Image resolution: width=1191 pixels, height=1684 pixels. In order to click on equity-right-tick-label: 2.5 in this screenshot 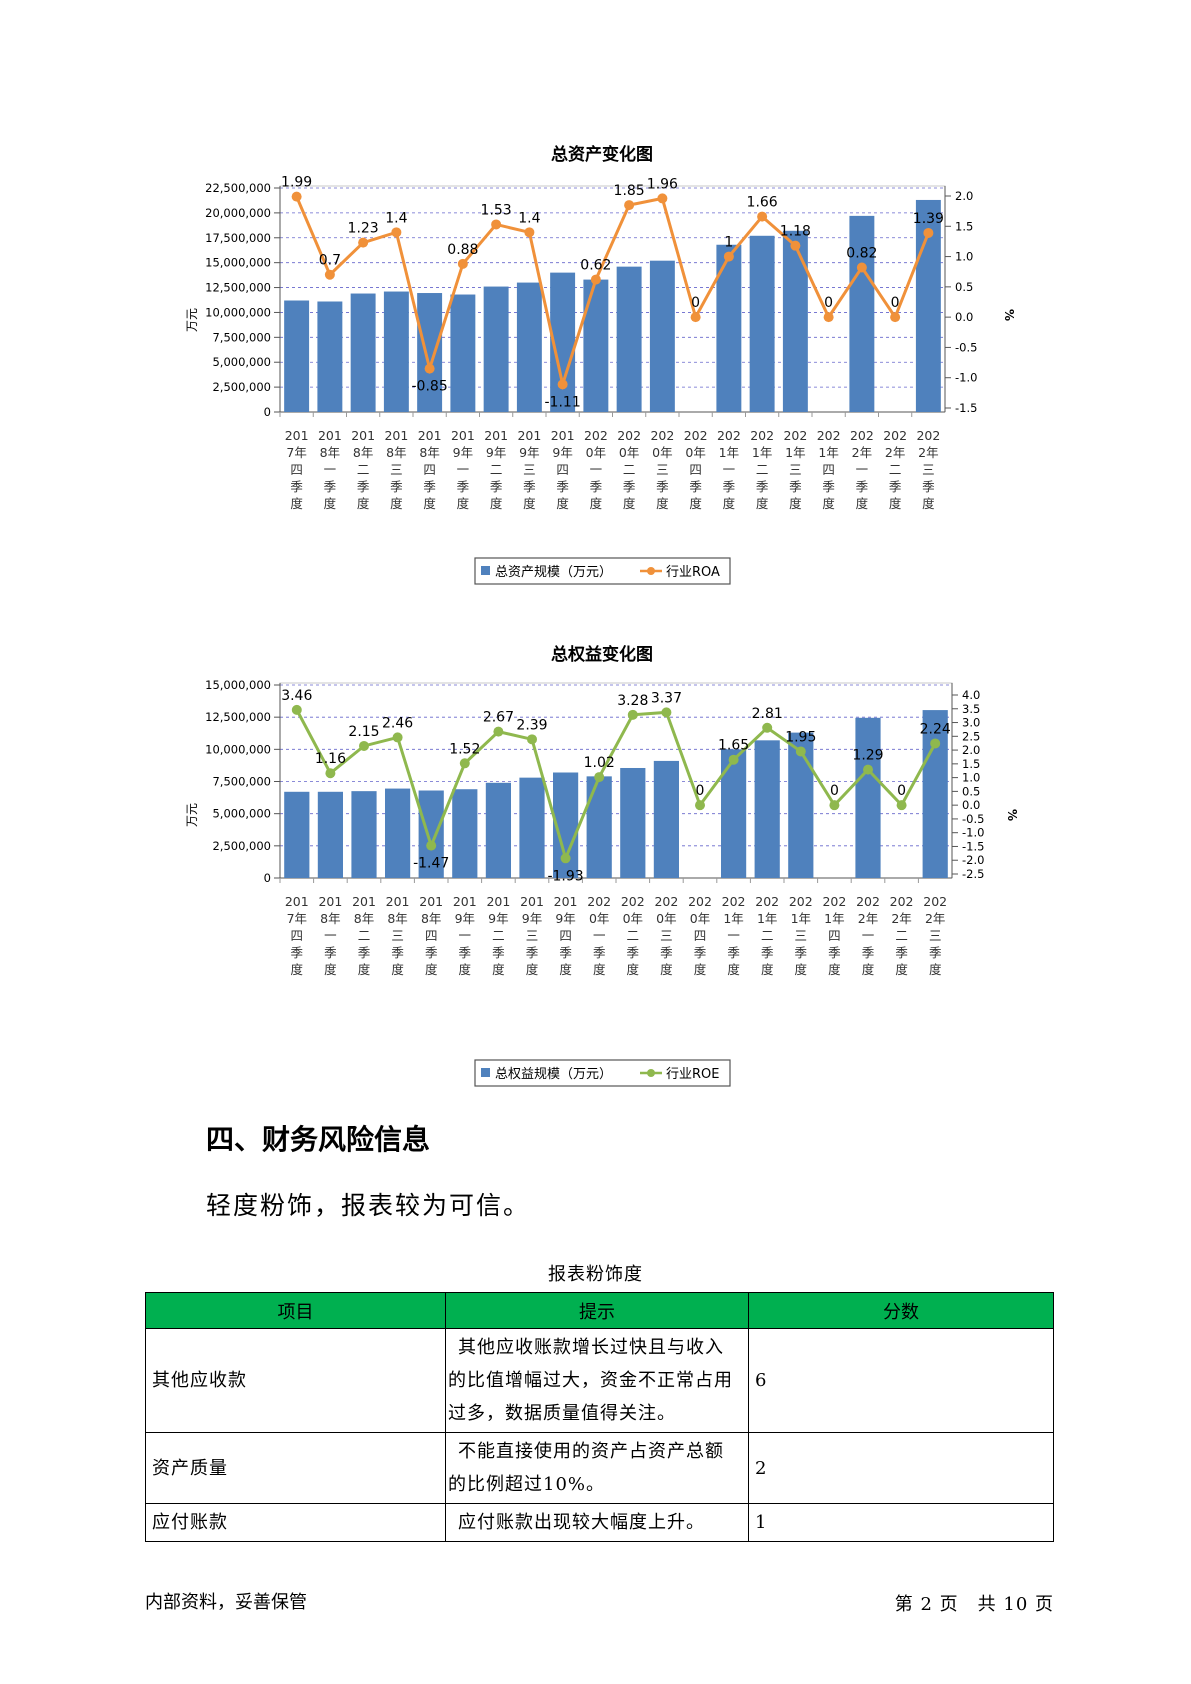, I will do `click(971, 736)`.